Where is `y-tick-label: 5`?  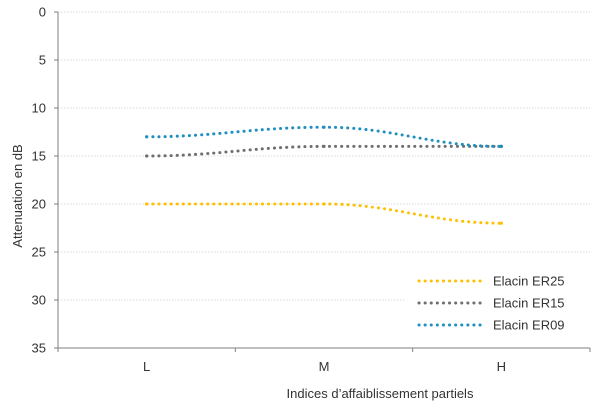 y-tick-label: 5 is located at coordinates (42, 60).